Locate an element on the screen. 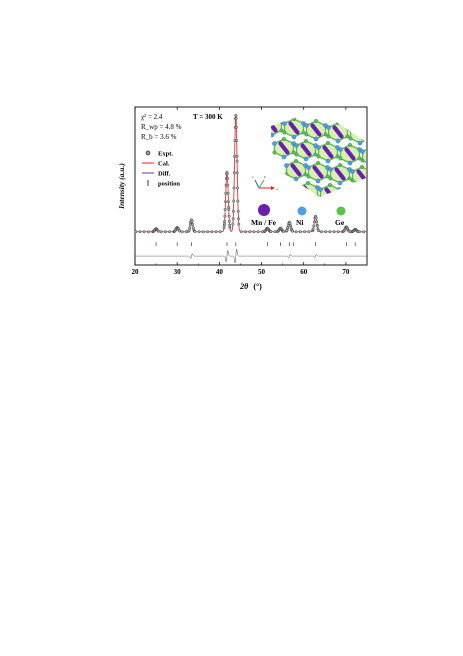  lattice-cage is located at coordinates (381, 136).